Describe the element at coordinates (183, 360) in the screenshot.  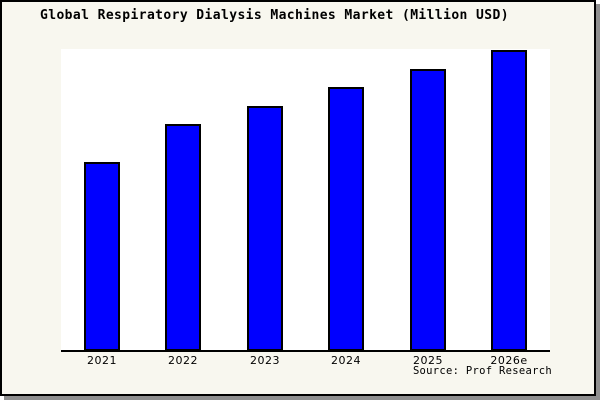
I see `x-tick-label-2022: 2022` at that location.